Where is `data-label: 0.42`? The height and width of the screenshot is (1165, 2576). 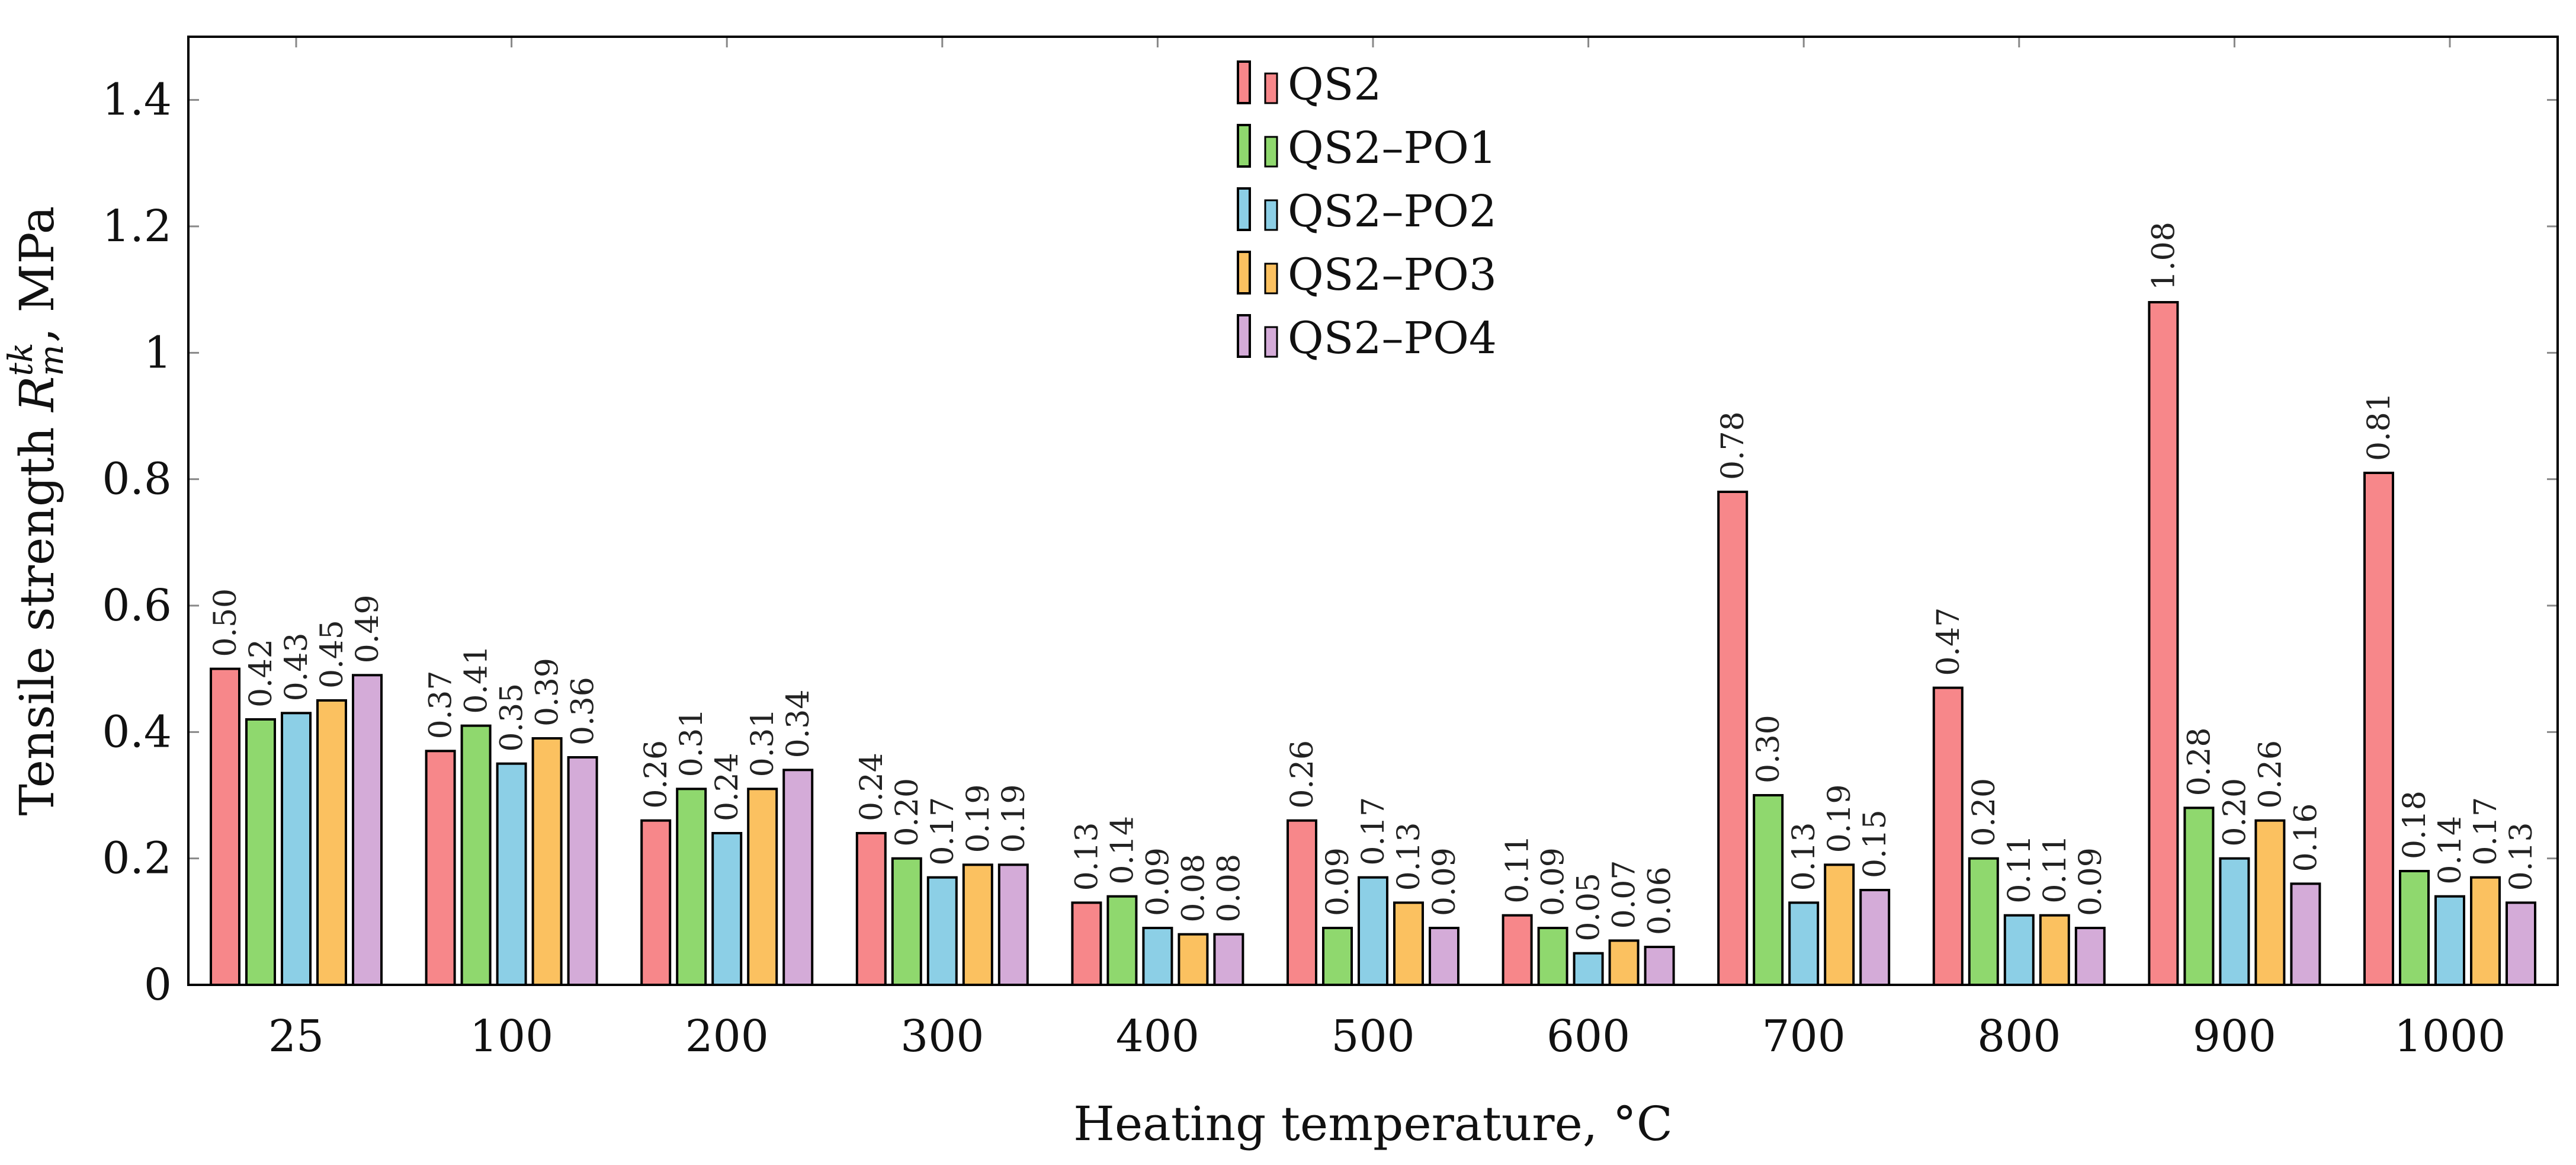
data-label: 0.42 is located at coordinates (261, 673).